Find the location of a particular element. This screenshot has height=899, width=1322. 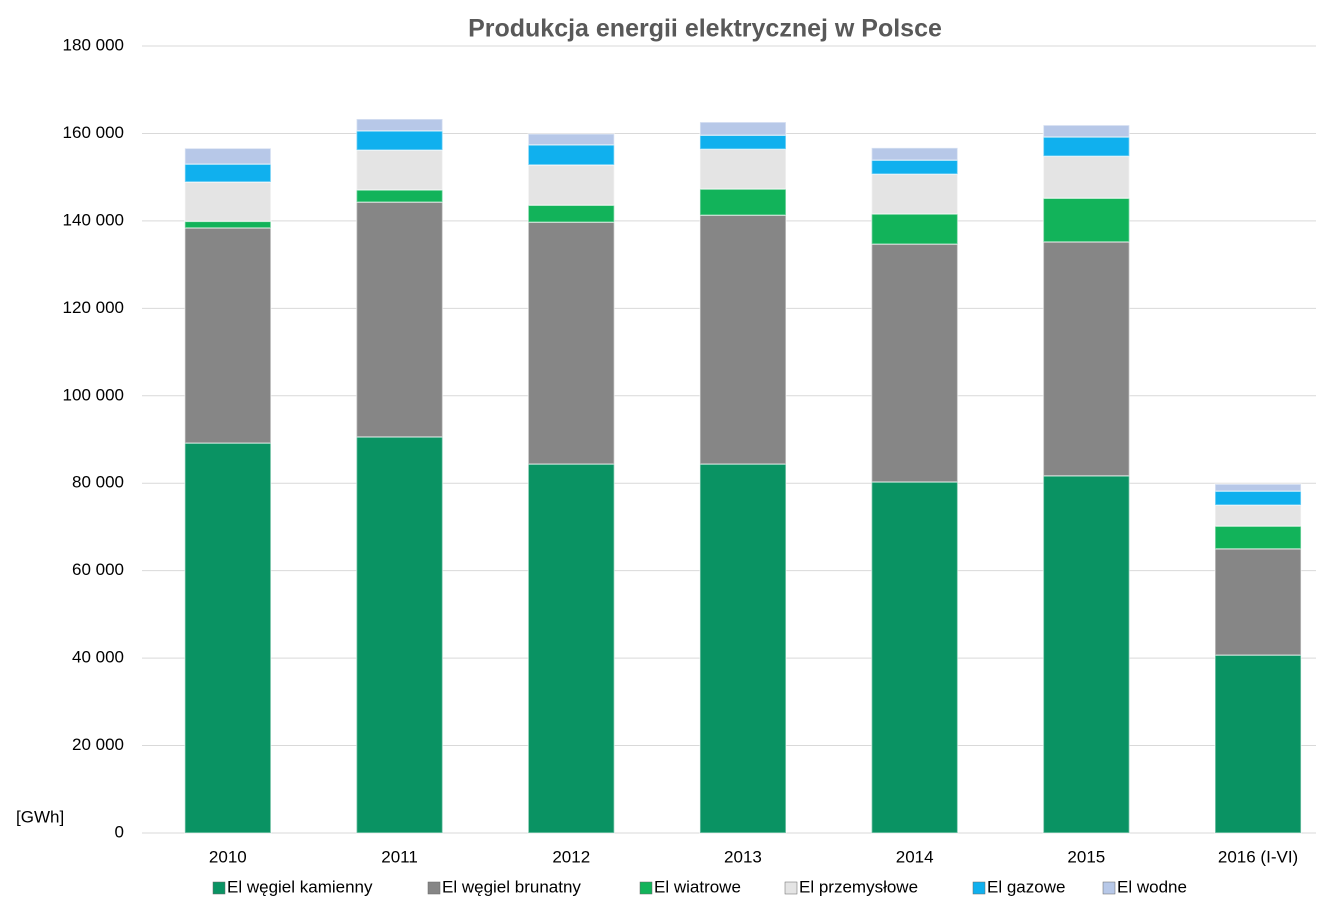

y-tick-label: 20 000 is located at coordinates (98, 744).